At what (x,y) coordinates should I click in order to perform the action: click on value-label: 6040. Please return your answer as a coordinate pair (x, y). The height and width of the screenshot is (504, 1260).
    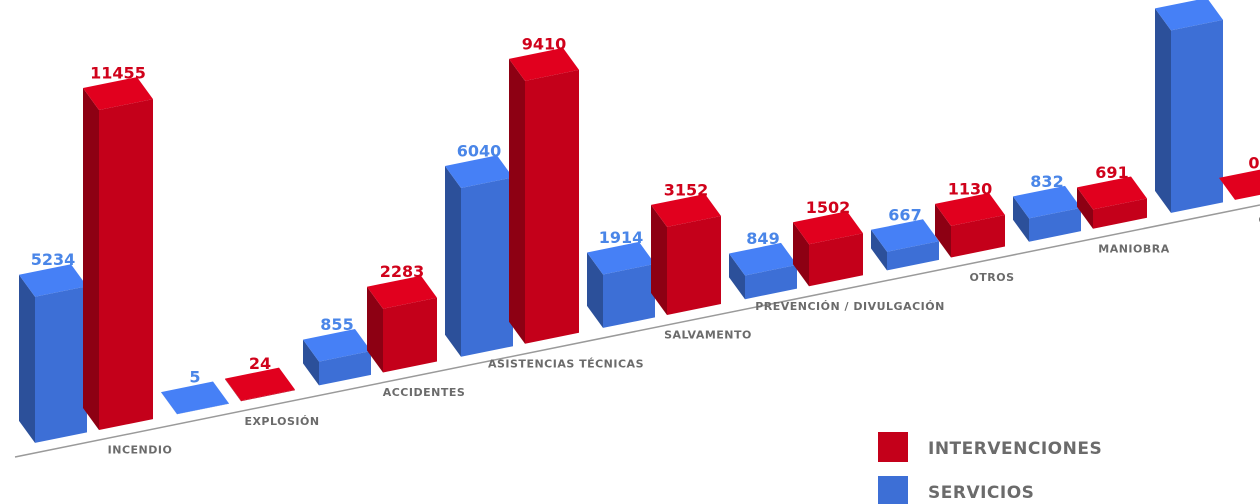
    Looking at the image, I should click on (479, 150).